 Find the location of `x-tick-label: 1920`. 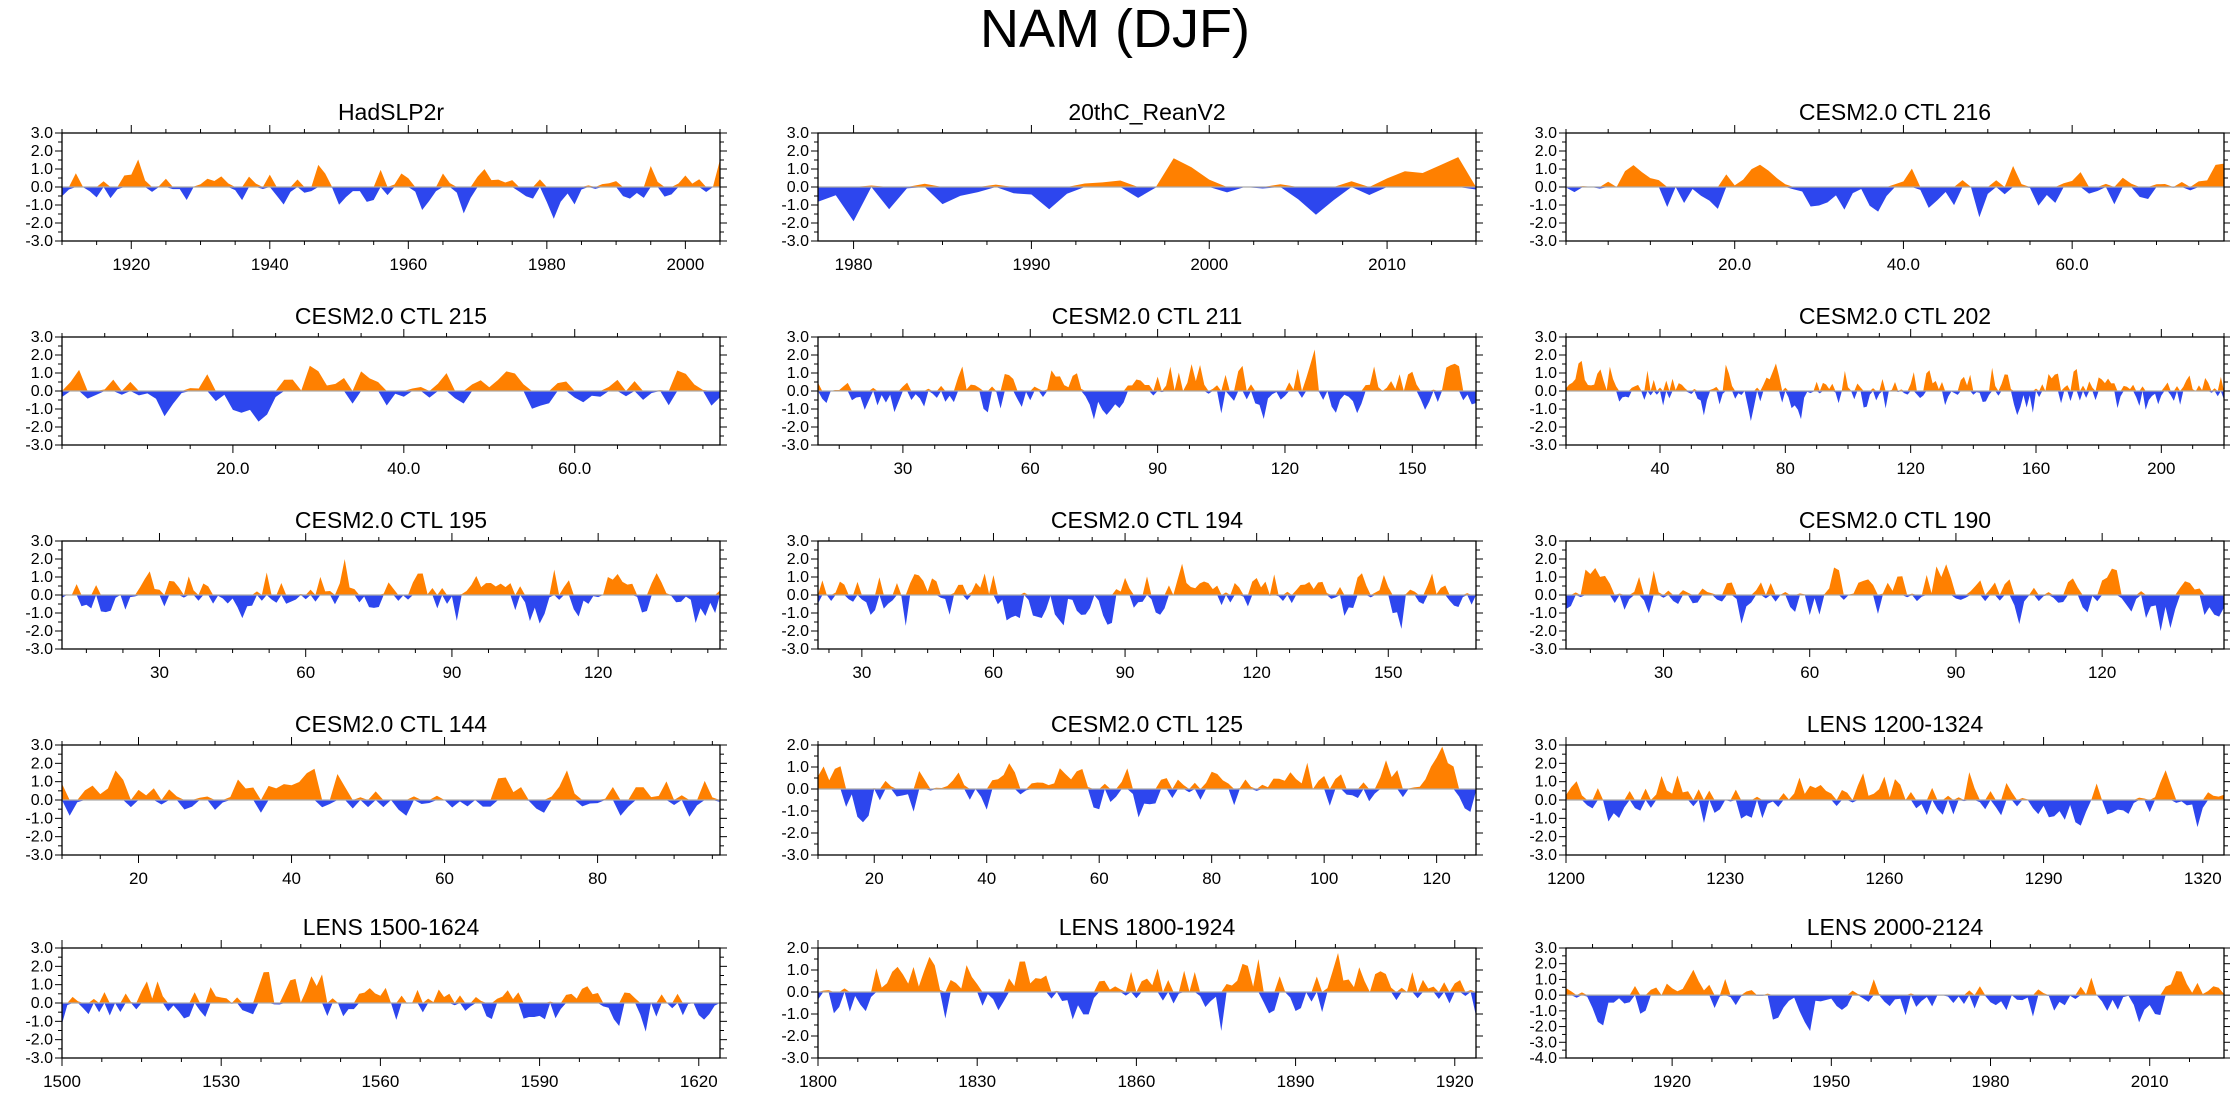

x-tick-label: 1920 is located at coordinates (131, 264).